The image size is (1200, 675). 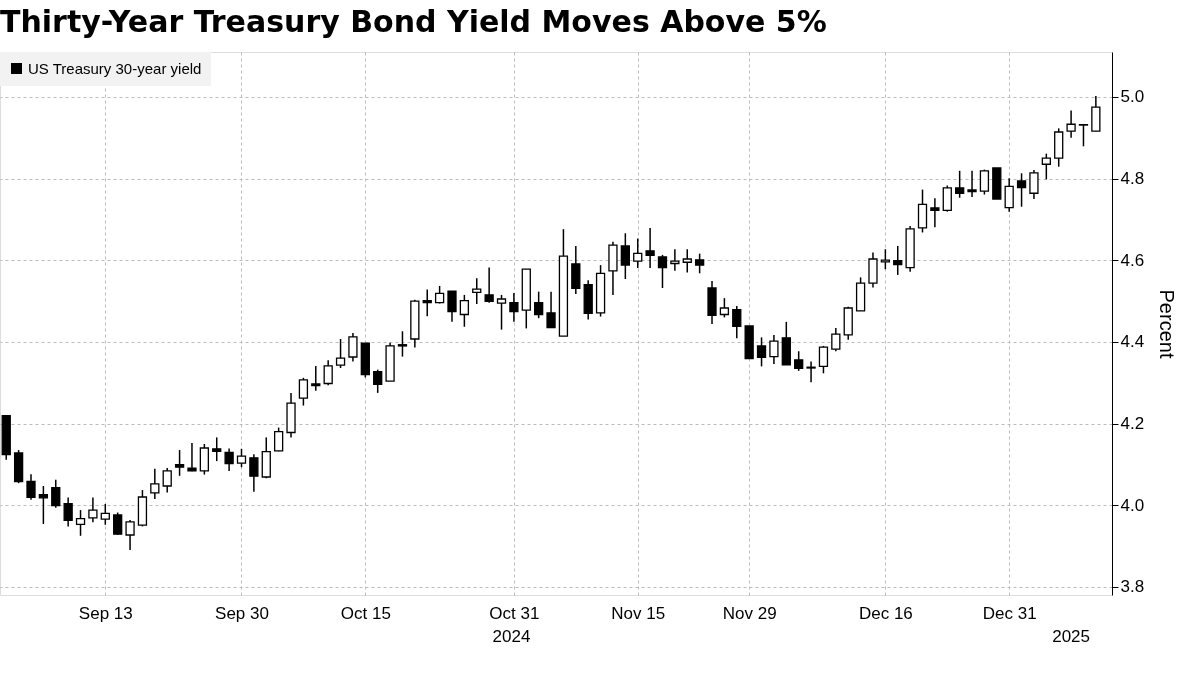 What do you see at coordinates (514, 613) in the screenshot?
I see `x-tick-label: Oct 31` at bounding box center [514, 613].